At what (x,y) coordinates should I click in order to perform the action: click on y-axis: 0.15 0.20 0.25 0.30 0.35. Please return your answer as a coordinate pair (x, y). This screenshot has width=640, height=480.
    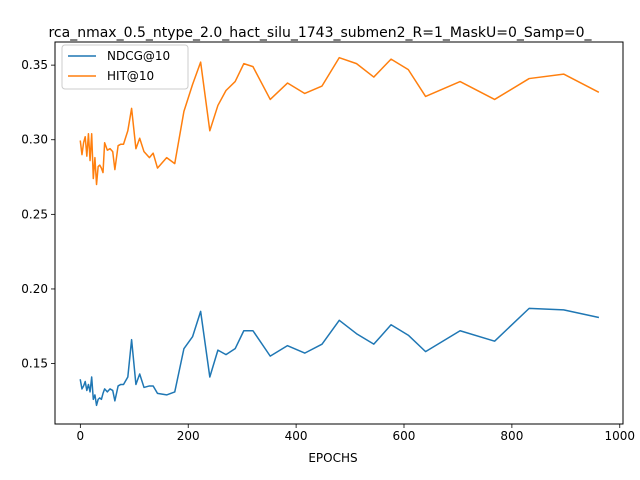
    Looking at the image, I should click on (38, 214).